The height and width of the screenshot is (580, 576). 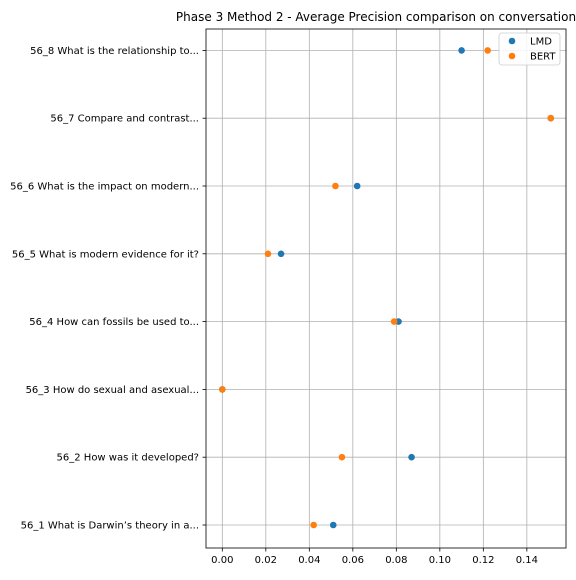 I want to click on x-tick-label: 0.08, so click(x=396, y=560).